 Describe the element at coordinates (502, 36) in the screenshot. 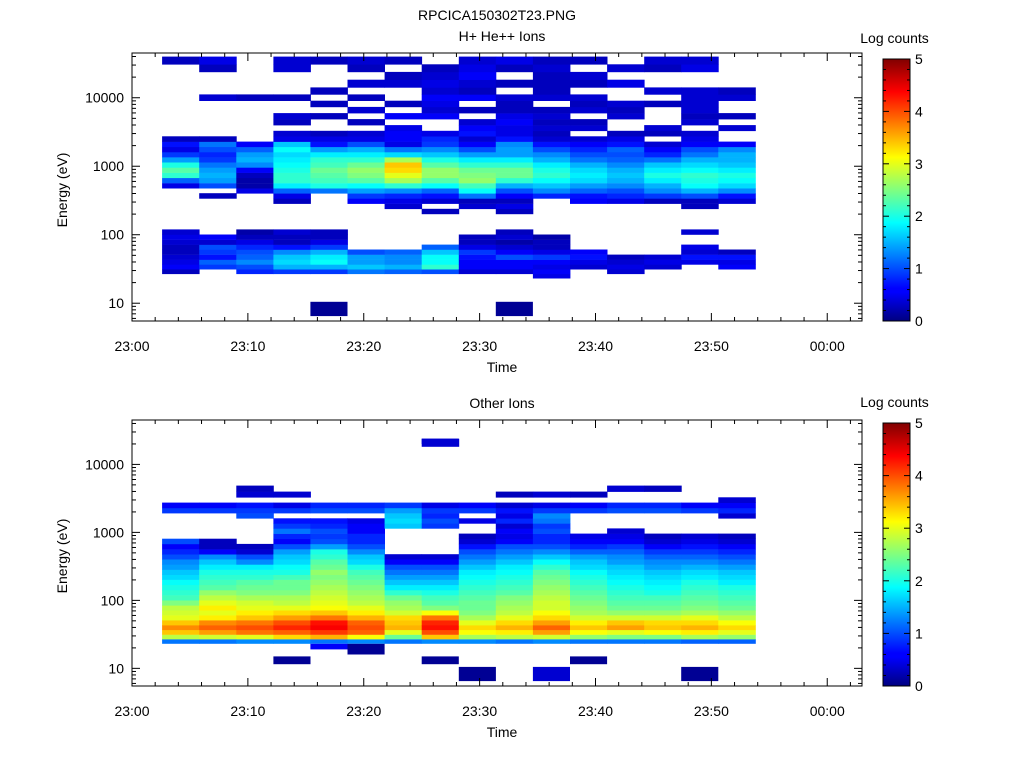

I see `panel-title: H+ He++ Ions` at that location.